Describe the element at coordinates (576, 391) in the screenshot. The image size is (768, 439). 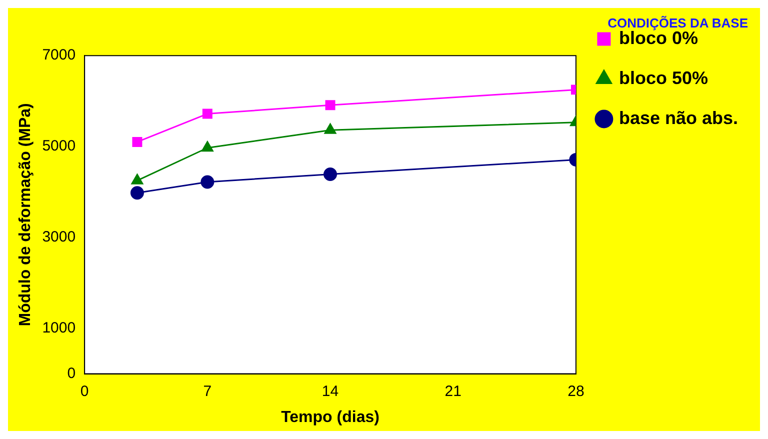
I see `x-tick-label: 28` at that location.